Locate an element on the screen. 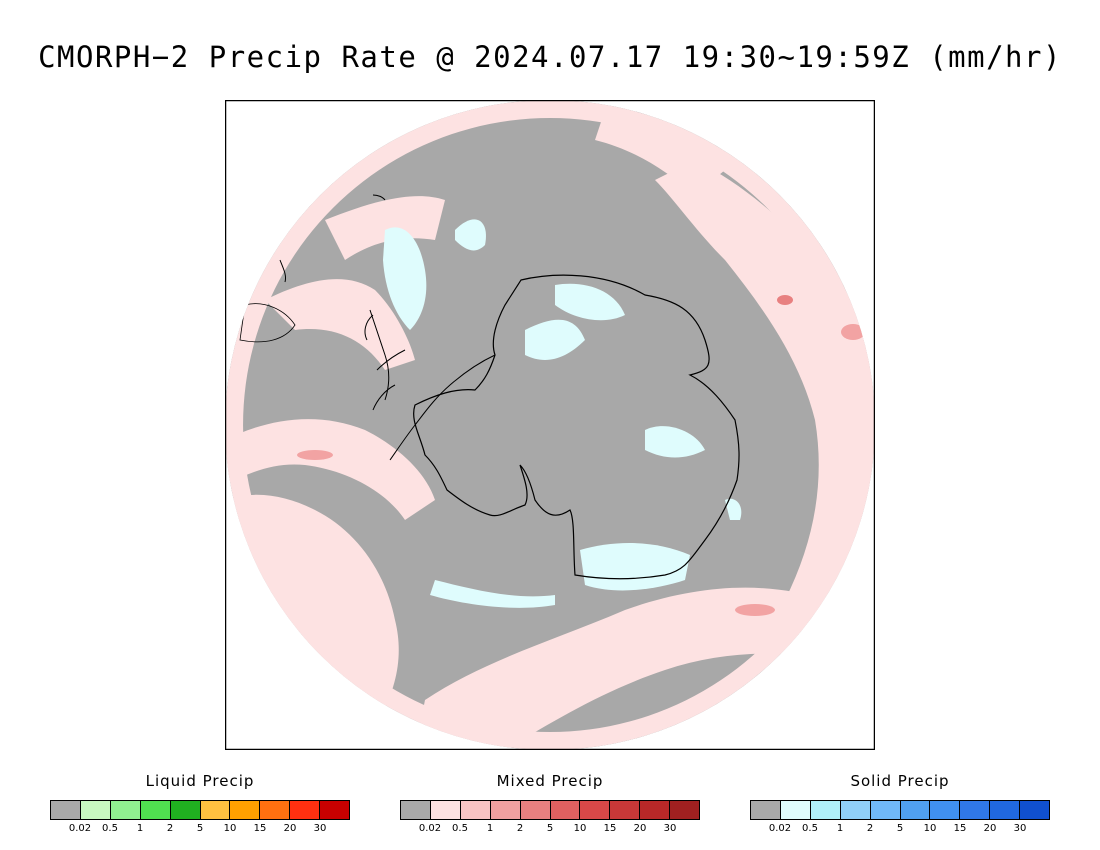 This screenshot has width=1100, height=850. mixed-precip-band-south is located at coordinates (630, 668).